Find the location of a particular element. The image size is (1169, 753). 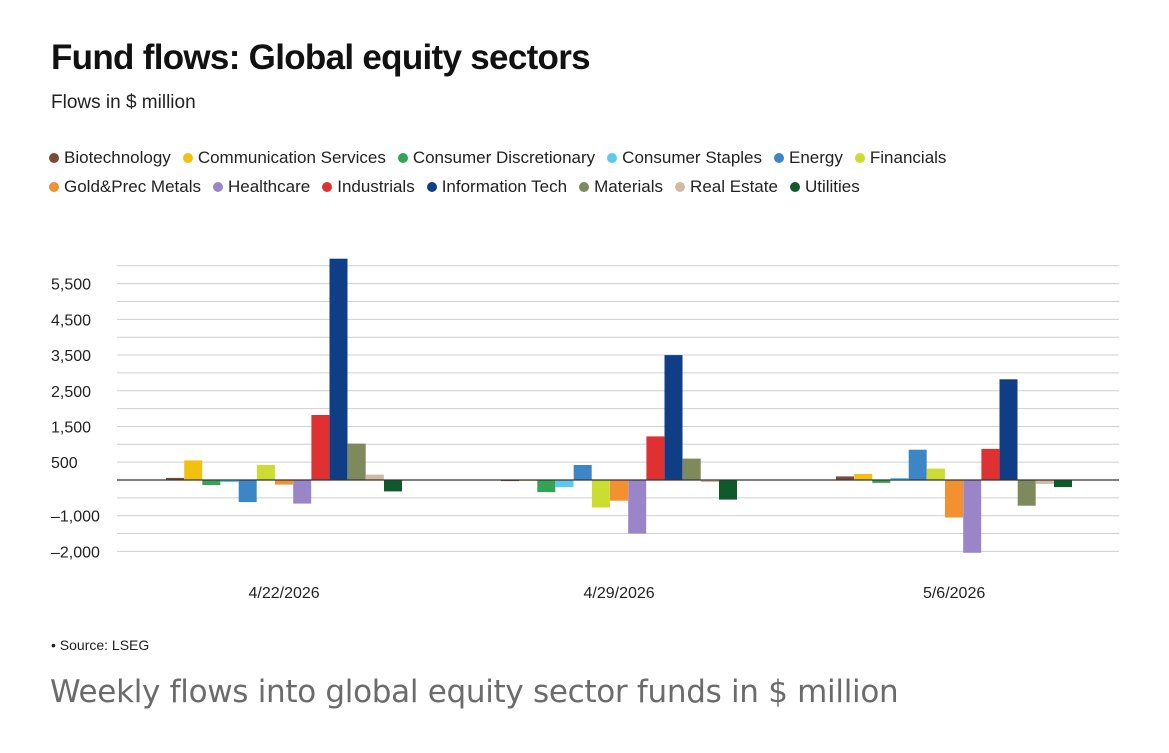

legend-label: Utilities is located at coordinates (832, 186).